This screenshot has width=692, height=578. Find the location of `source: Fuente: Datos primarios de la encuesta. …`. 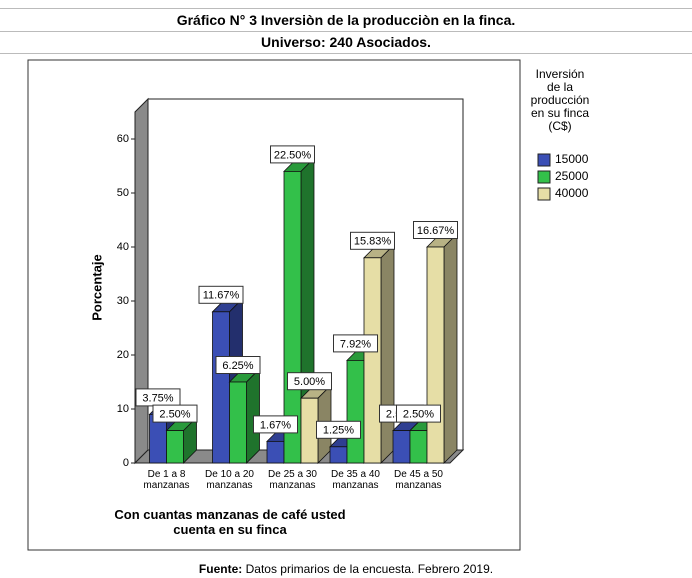

source: Fuente: Datos primarios de la encuesta. … is located at coordinates (346, 569).